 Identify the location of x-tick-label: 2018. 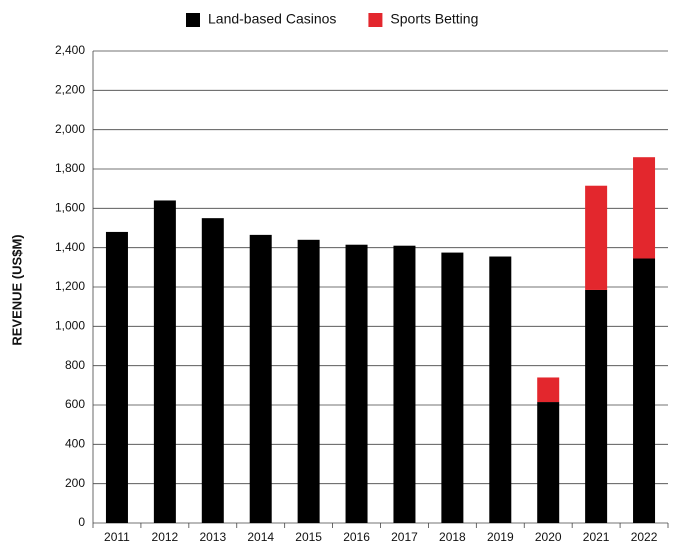
(452, 537).